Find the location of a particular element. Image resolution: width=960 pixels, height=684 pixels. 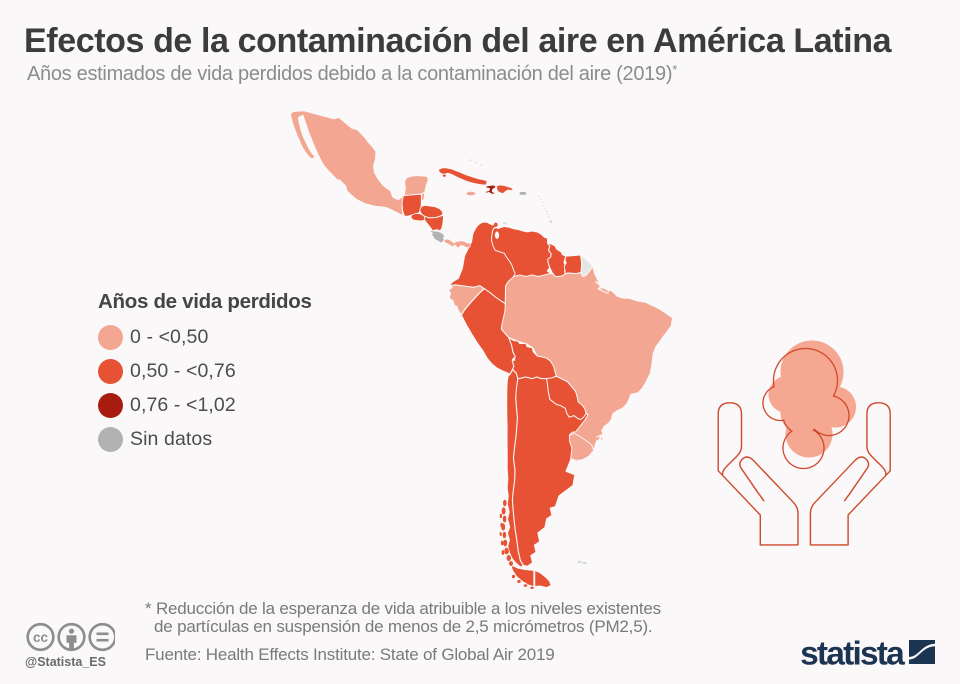

svg-text: statista is located at coordinates (852, 653).